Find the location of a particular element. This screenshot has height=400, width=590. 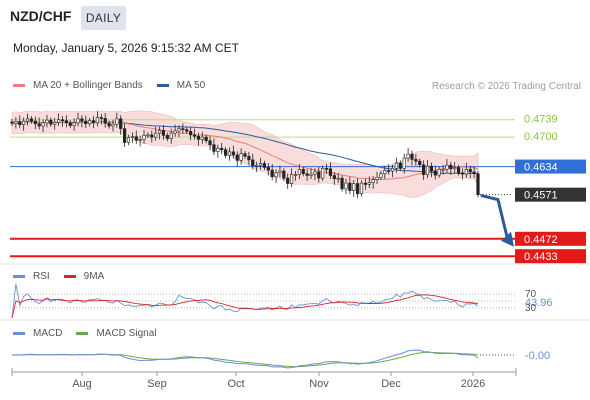

last-level-tag is located at coordinates (550, 194).